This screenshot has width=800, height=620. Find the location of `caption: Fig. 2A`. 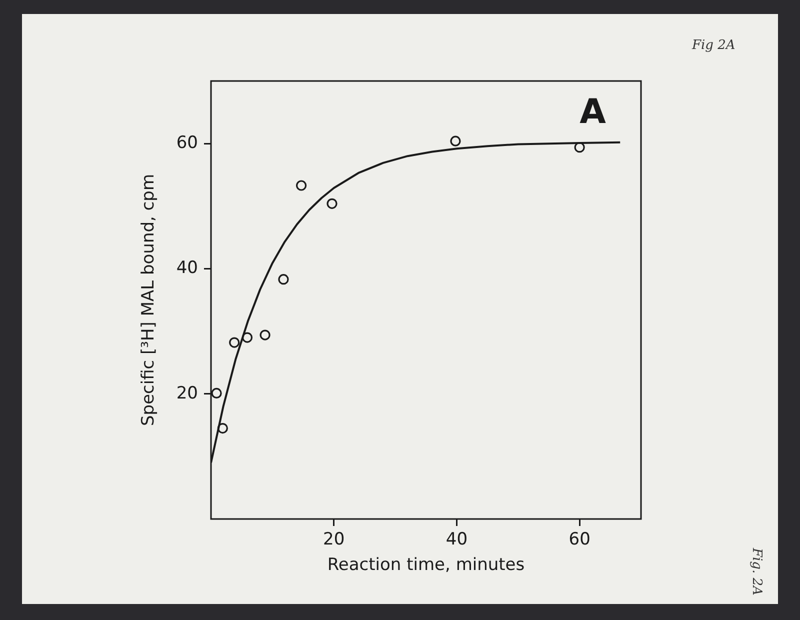

caption: Fig. 2A is located at coordinates (756, 572).